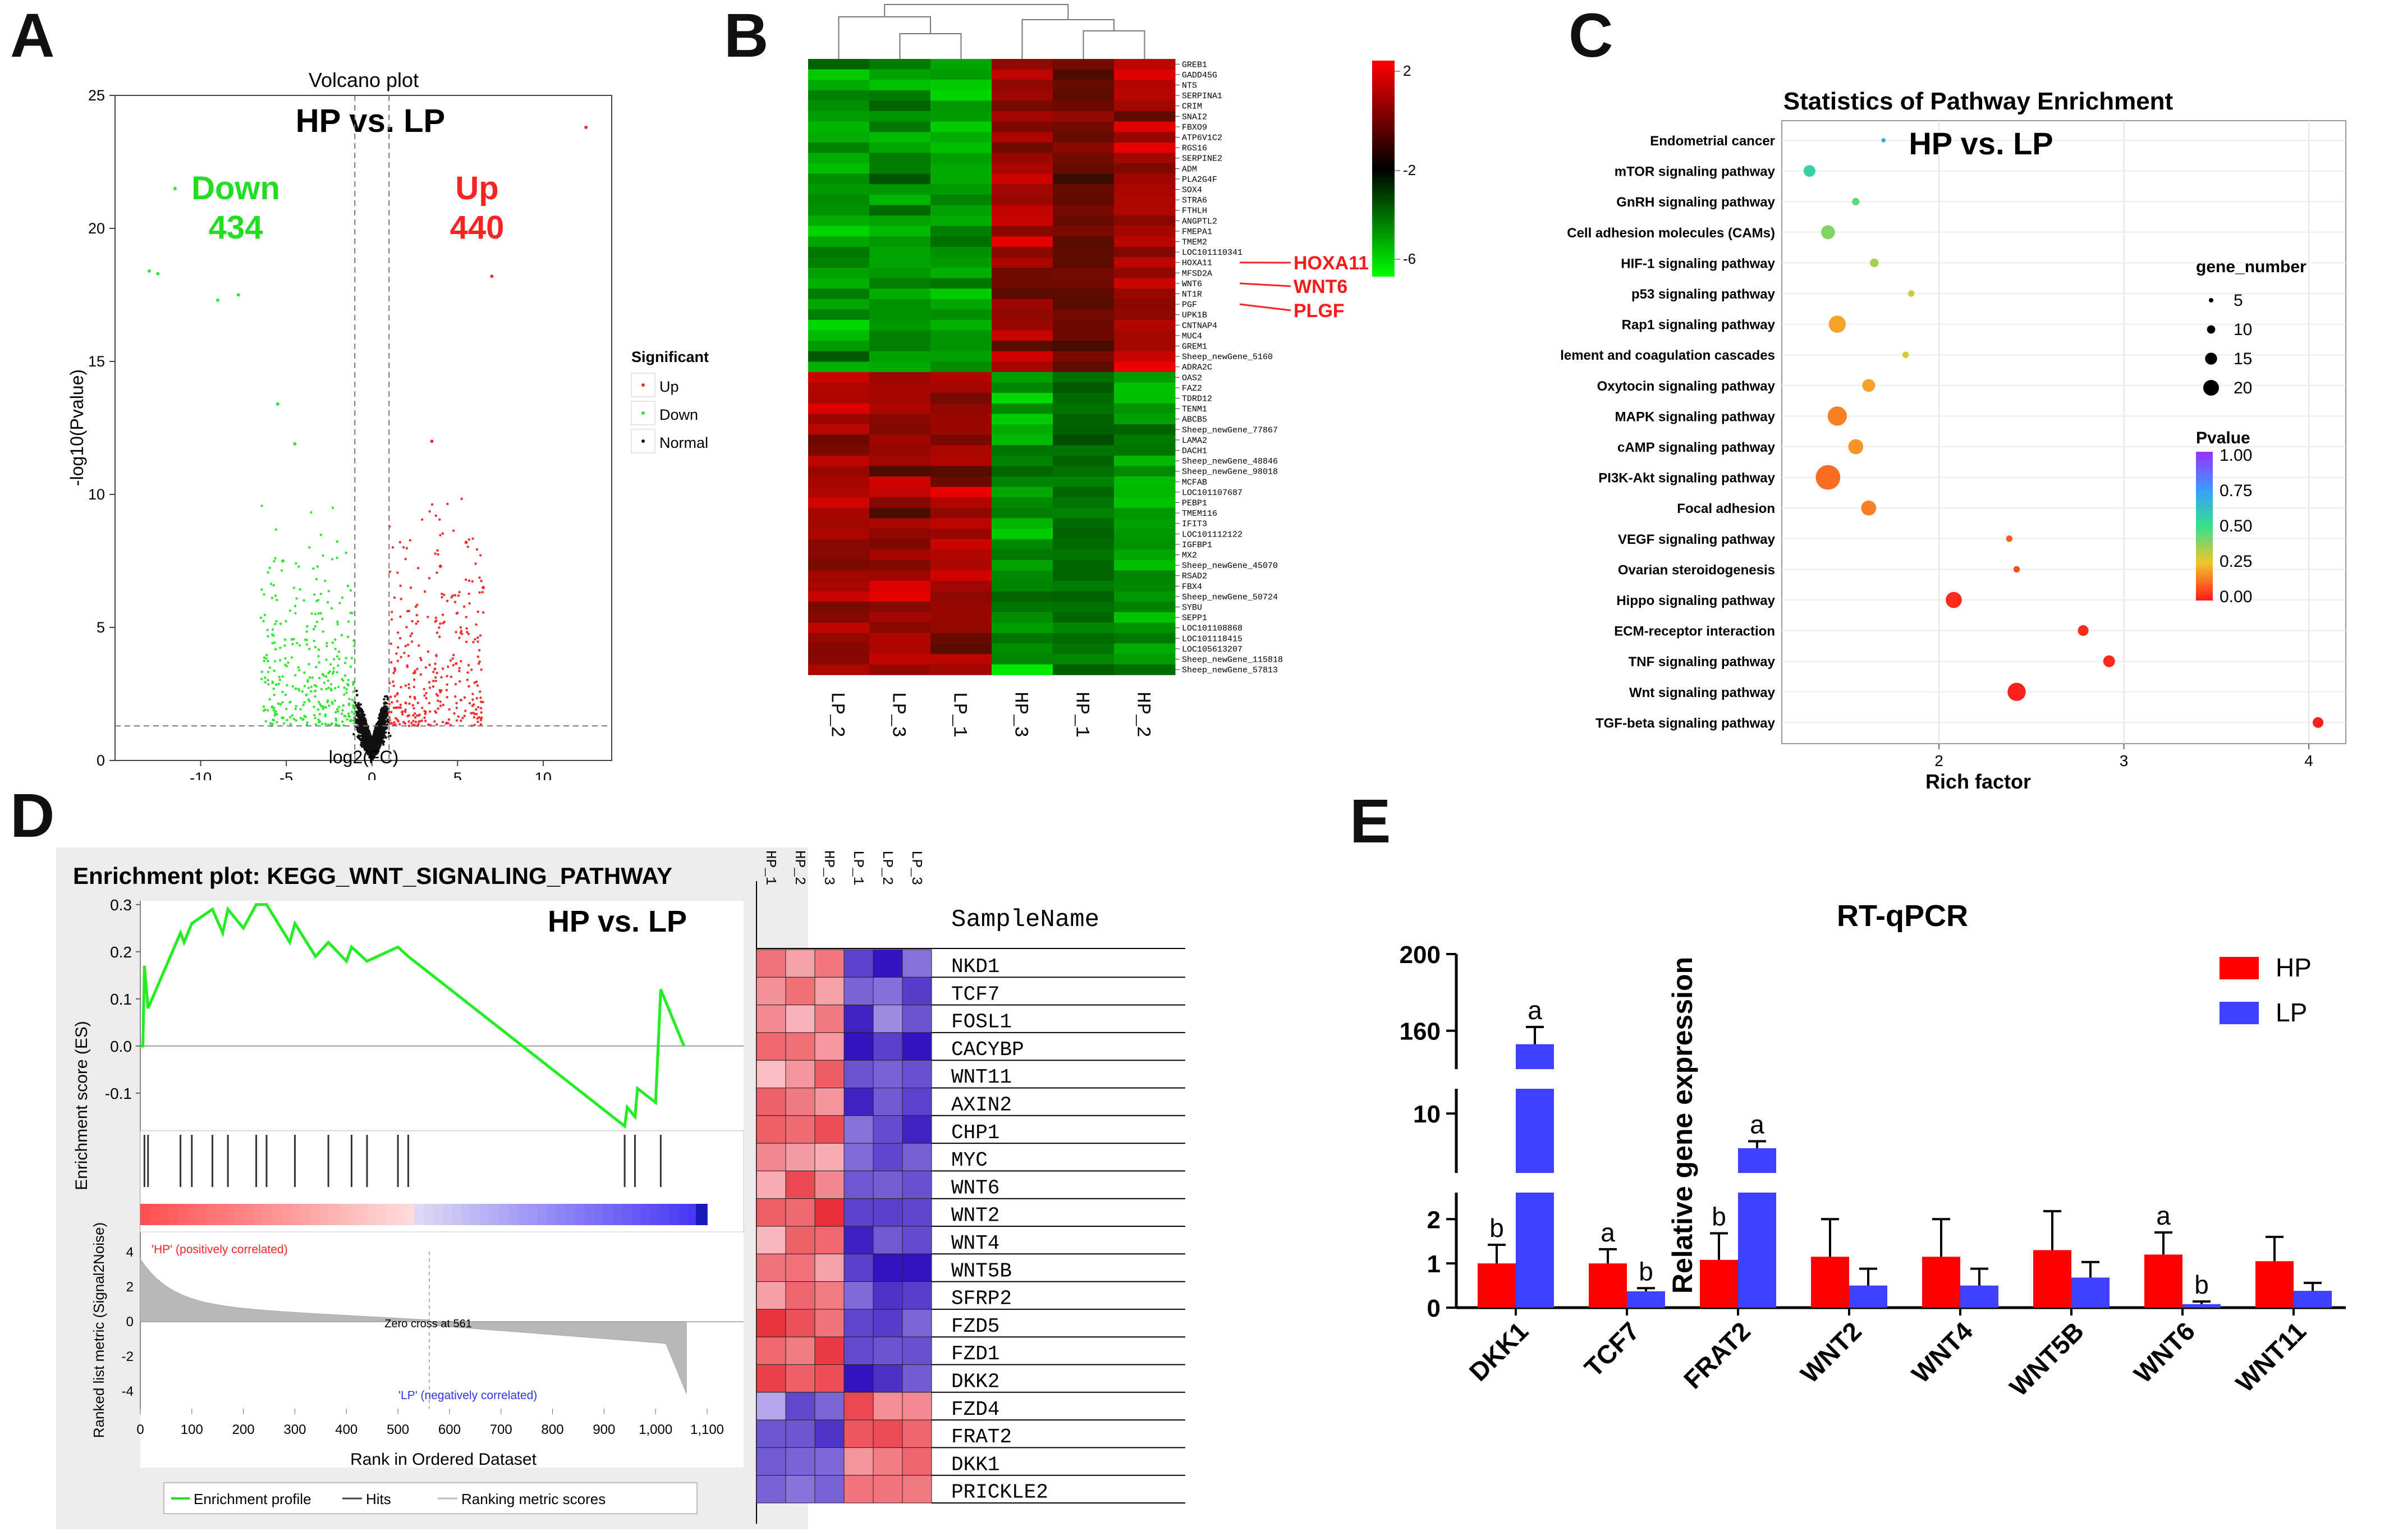 The height and width of the screenshot is (1540, 2389). Describe the element at coordinates (975, 1243) in the screenshot. I see `gsea-gene-label: WNT4` at that location.